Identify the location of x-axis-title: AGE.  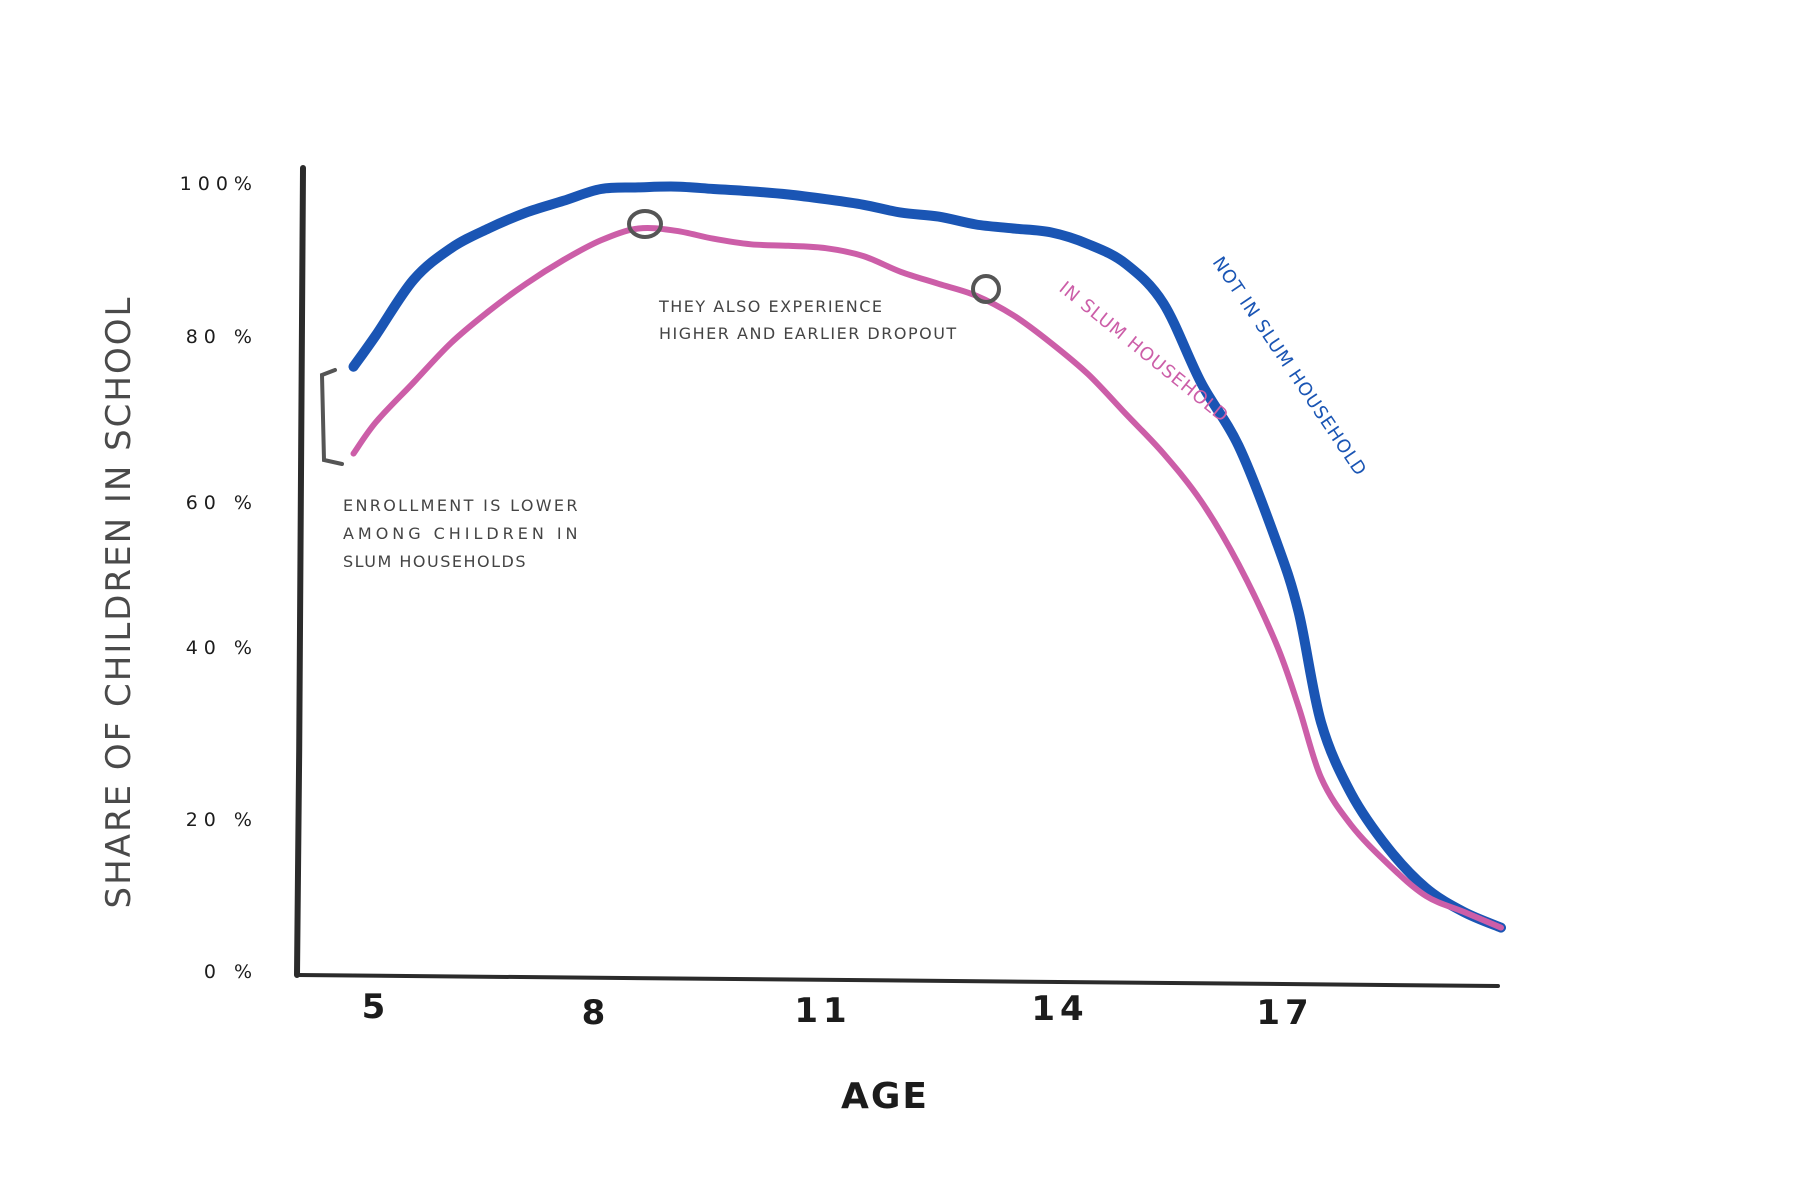
(885, 1096).